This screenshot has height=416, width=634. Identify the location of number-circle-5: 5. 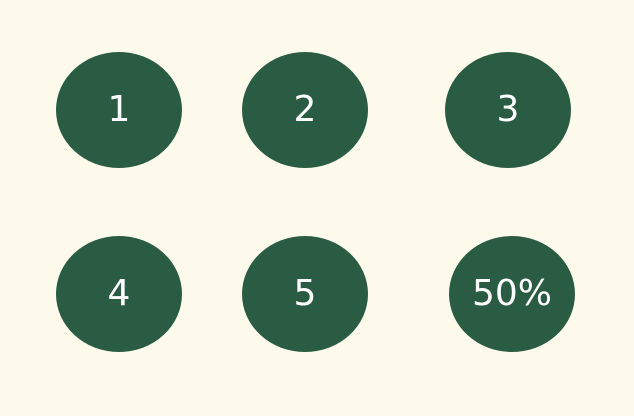
(305, 294).